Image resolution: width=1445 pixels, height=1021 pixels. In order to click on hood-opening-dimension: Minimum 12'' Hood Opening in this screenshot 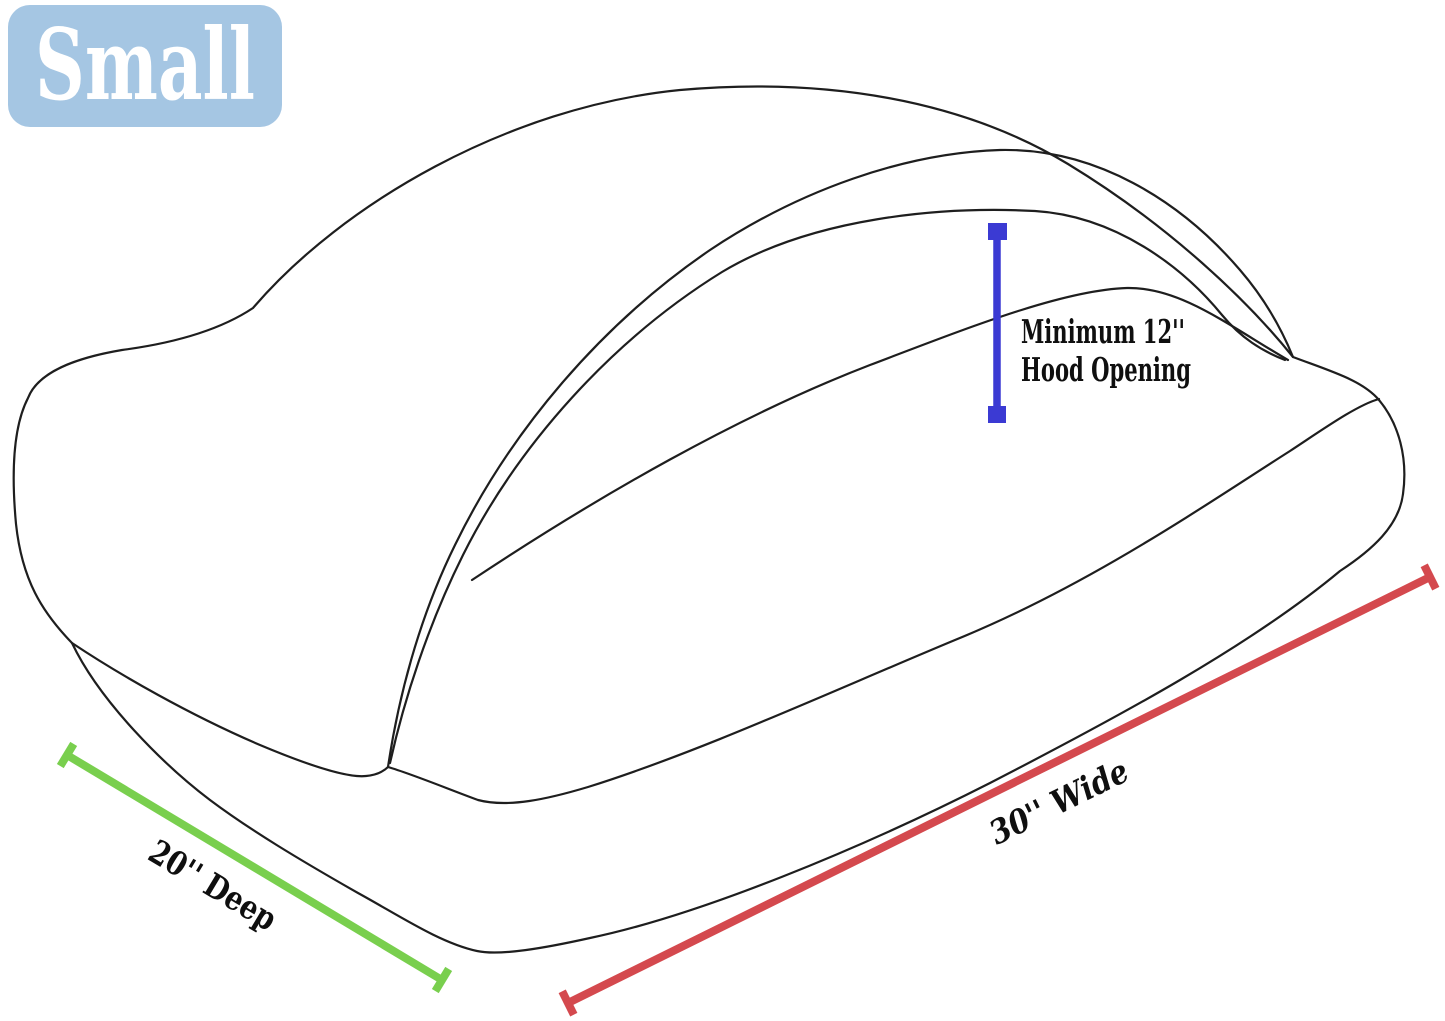, I will do `click(1089, 323)`.